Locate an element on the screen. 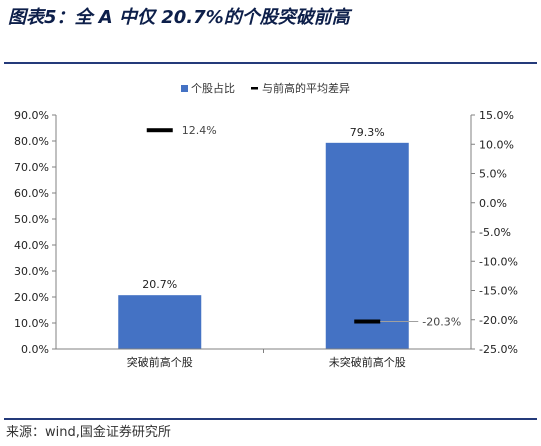  right-tick-label: 15.0% is located at coordinates (496, 115).